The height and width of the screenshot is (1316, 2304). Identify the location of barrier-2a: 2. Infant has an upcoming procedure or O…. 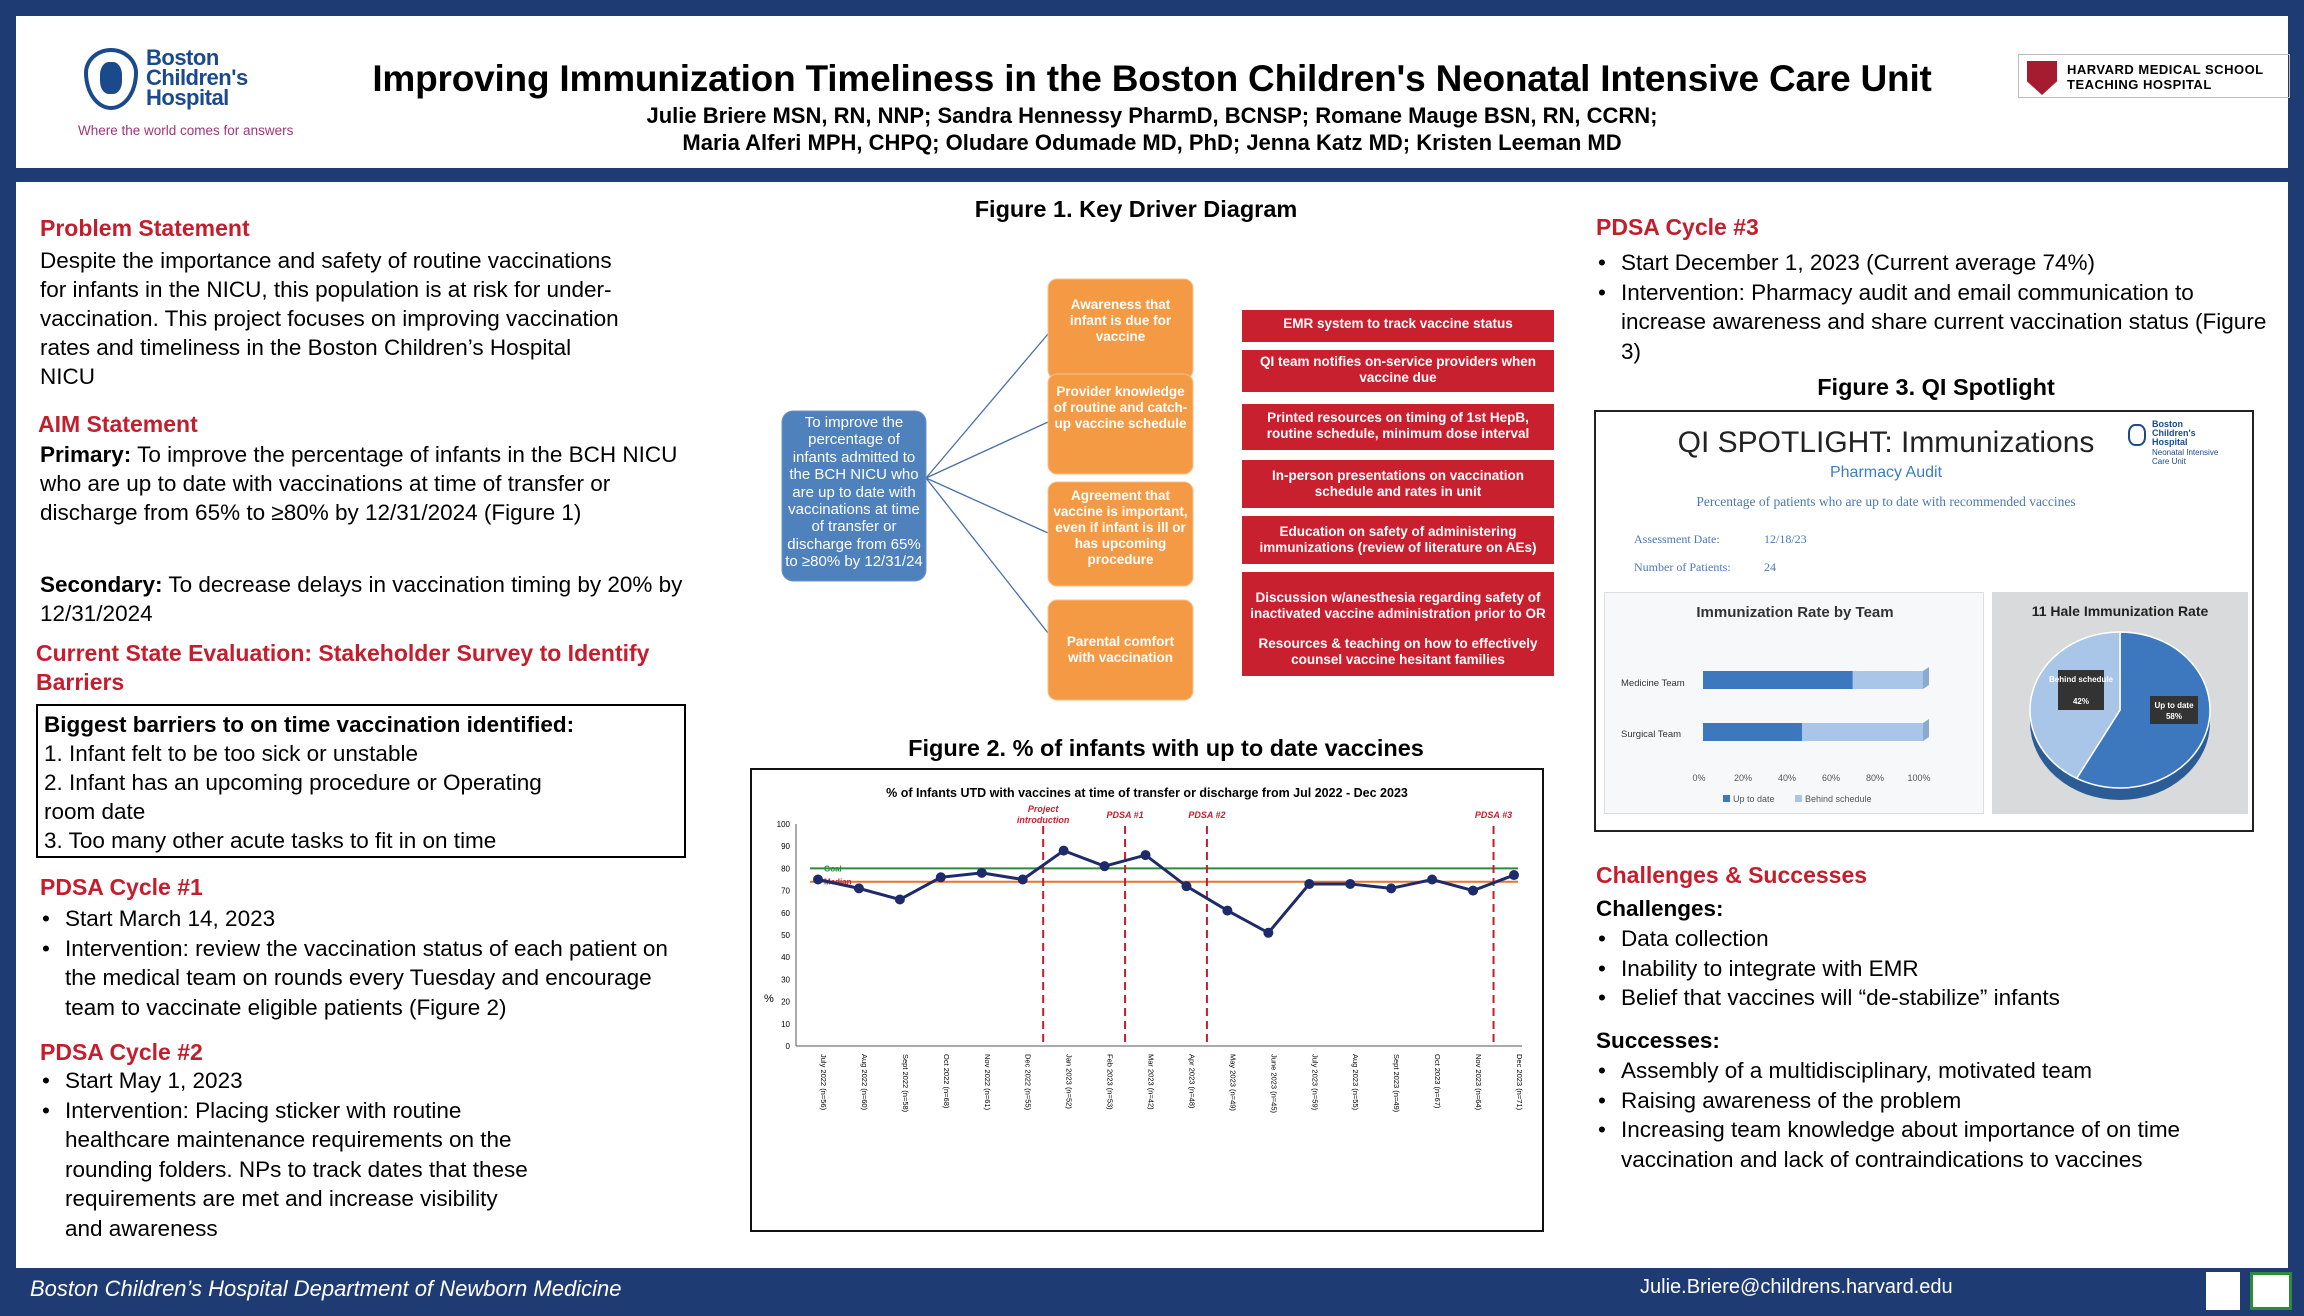
(293, 782).